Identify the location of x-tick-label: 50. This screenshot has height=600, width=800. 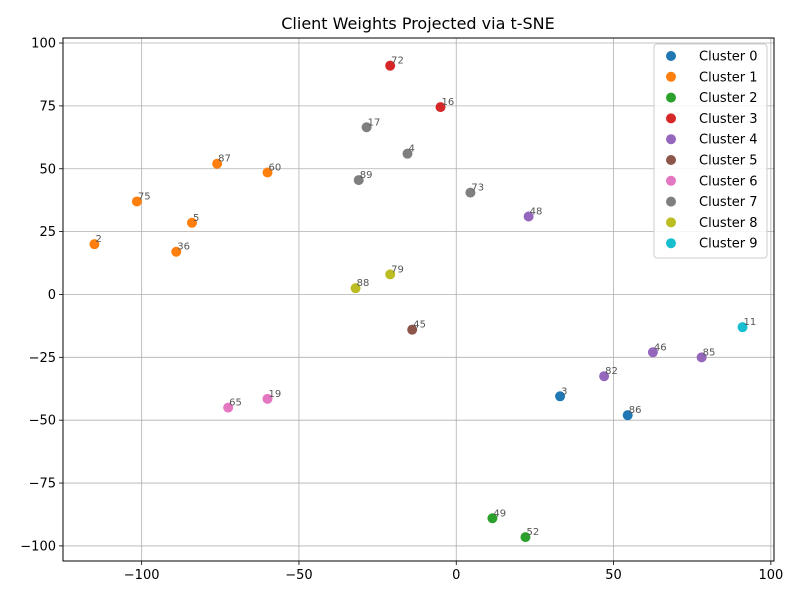
(613, 575).